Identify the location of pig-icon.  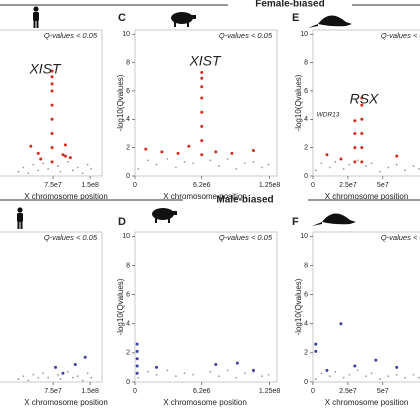
(164, 215).